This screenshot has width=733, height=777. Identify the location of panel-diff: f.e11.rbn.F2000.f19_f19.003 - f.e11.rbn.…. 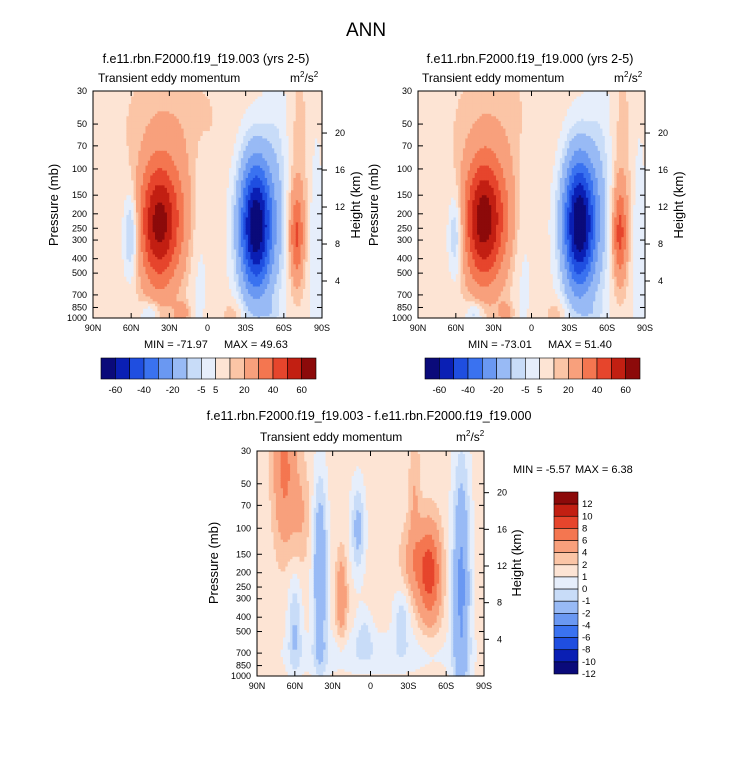
(419, 506).